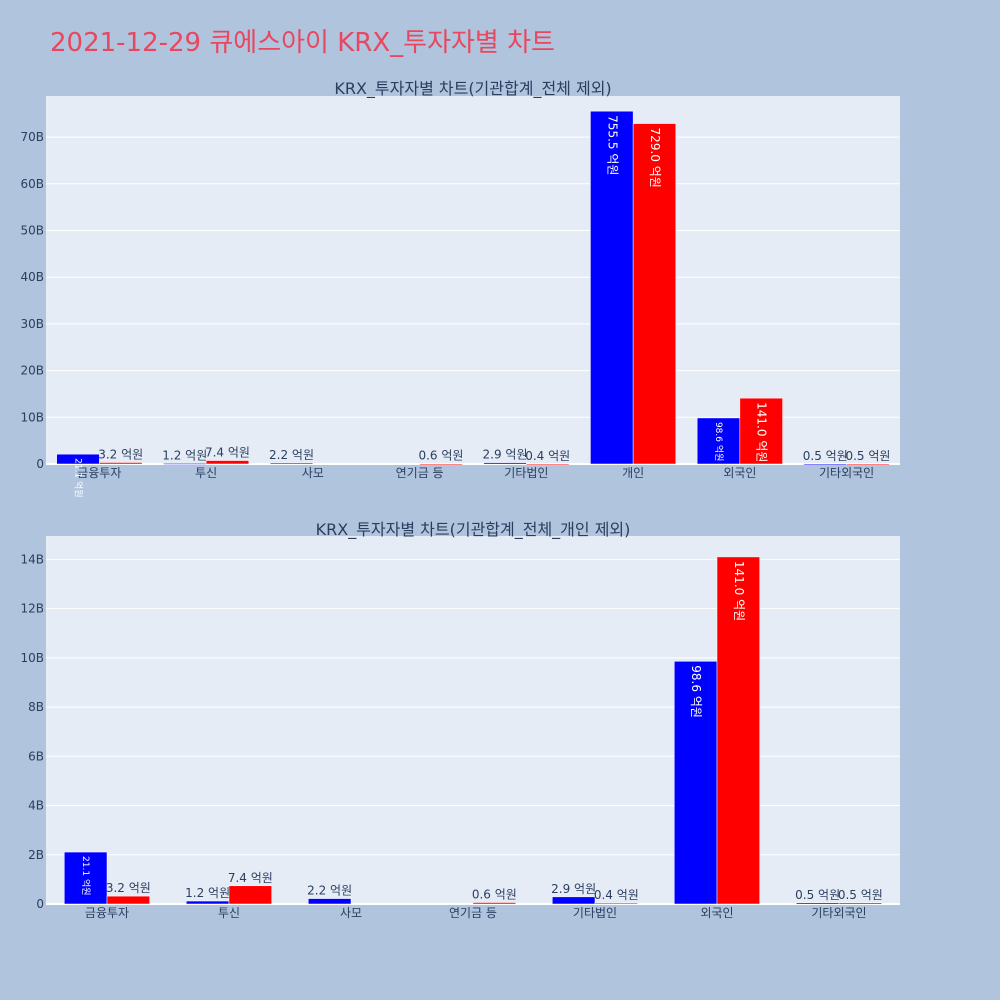 Image resolution: width=1000 pixels, height=1000 pixels. I want to click on top-data-label: 1.2 억원, so click(184, 455).